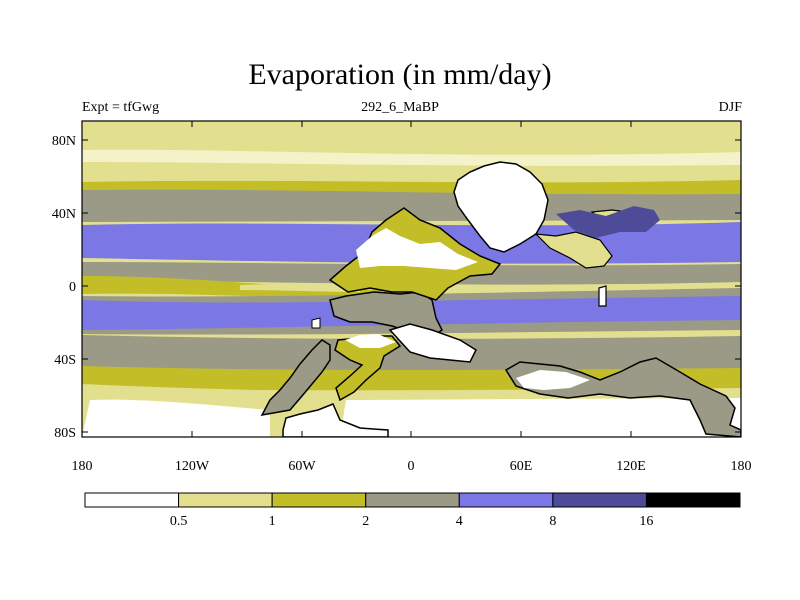 The height and width of the screenshot is (600, 800). Describe the element at coordinates (521, 466) in the screenshot. I see `lon-tick-label: 60E` at that location.